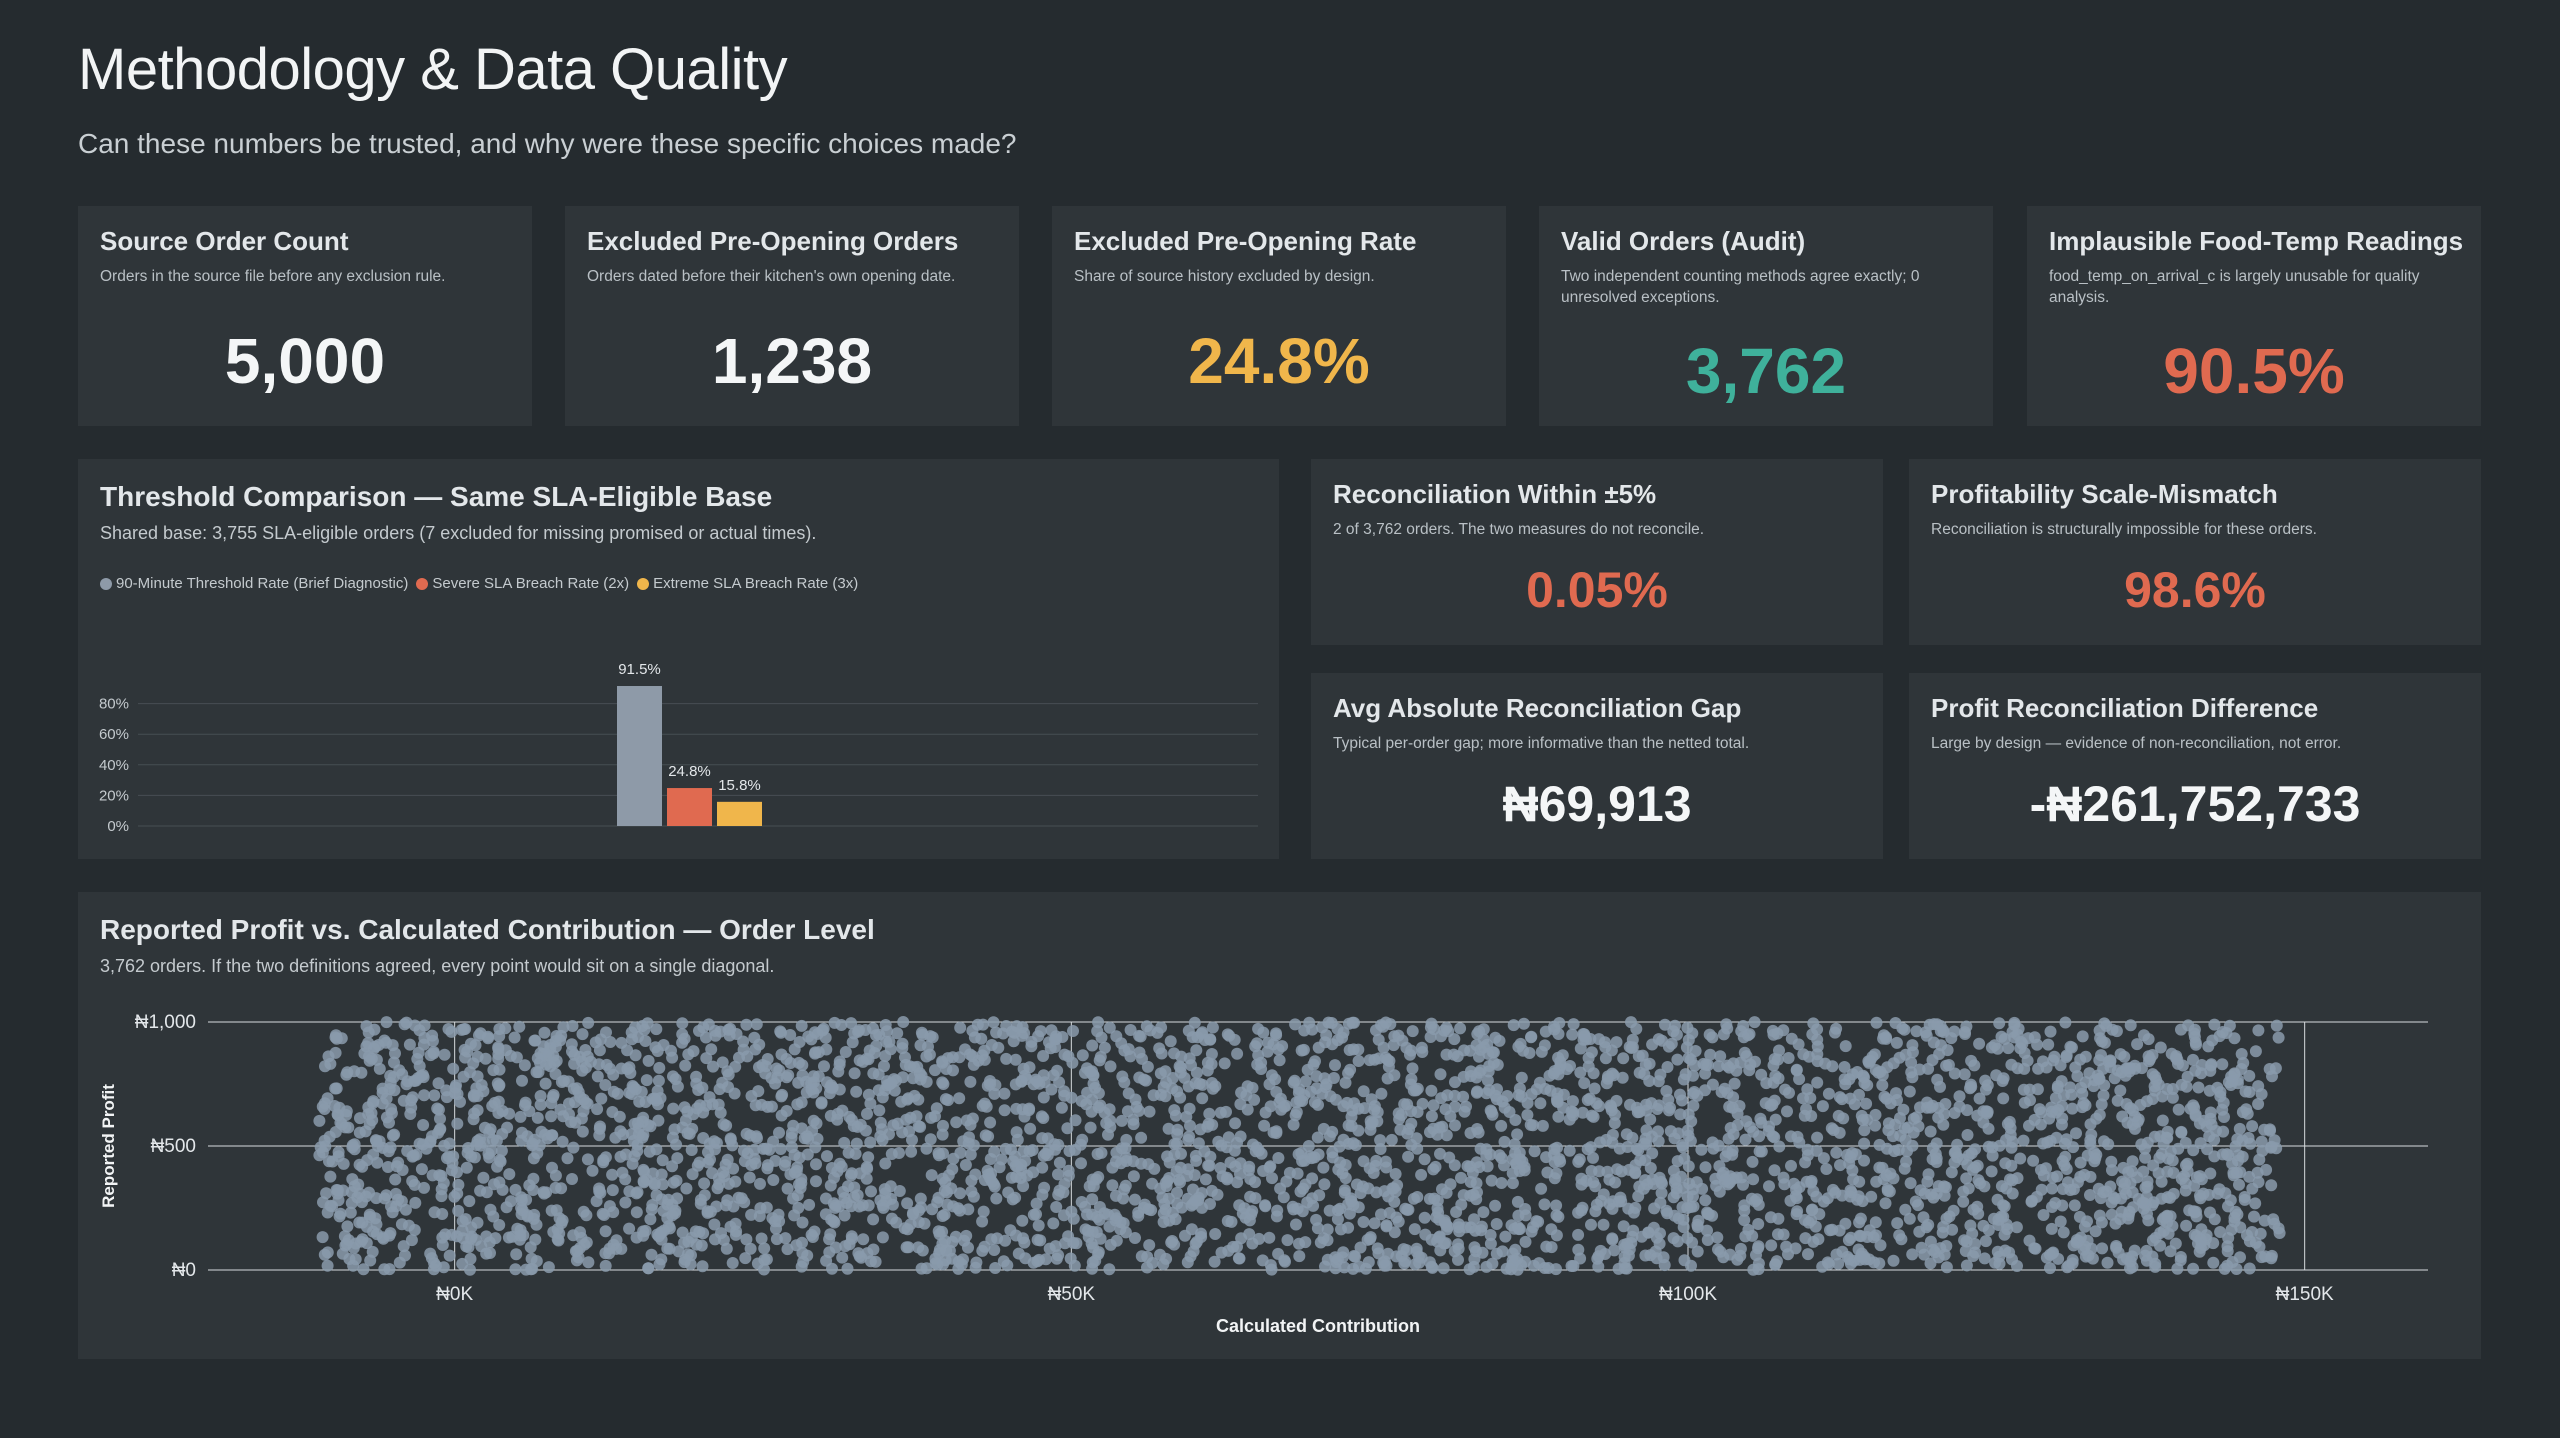  I want to click on legend-item: Extreme SLA Breach Rate (3x), so click(747, 583).